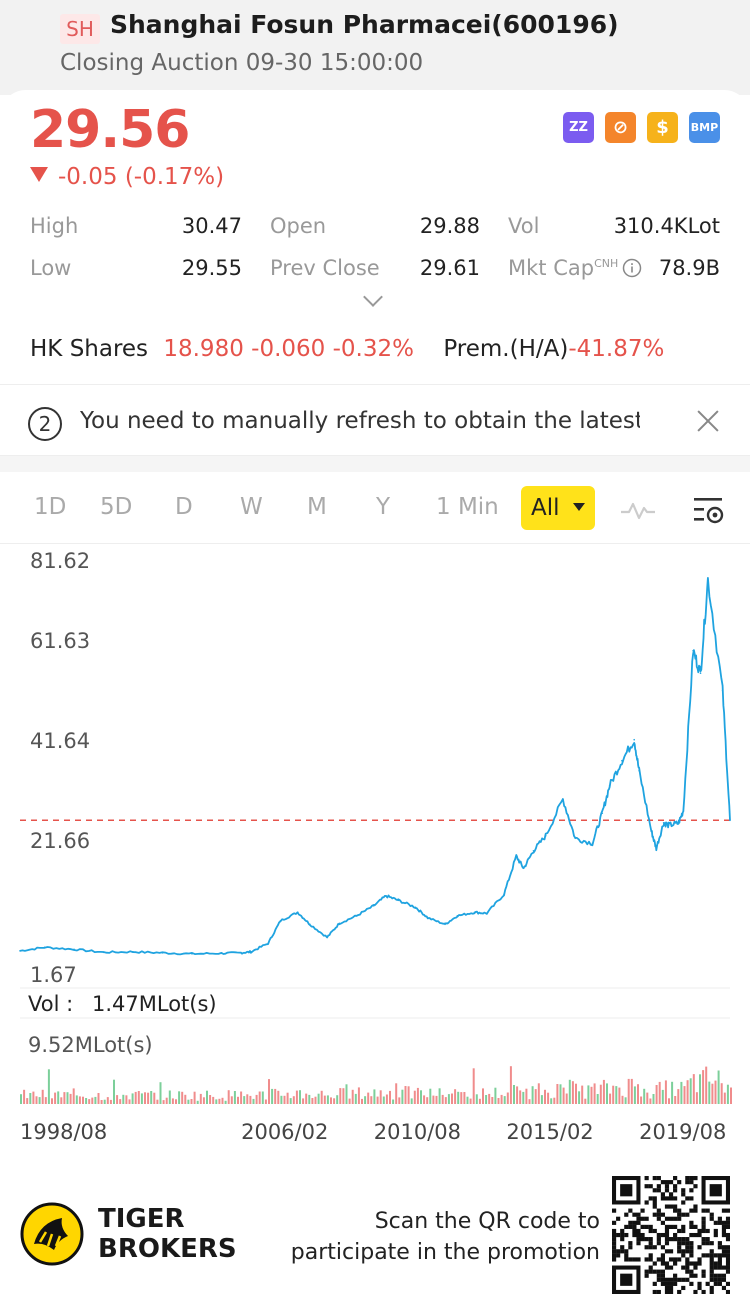 The image size is (750, 1314). I want to click on zz-icon: ZZ, so click(578, 127).